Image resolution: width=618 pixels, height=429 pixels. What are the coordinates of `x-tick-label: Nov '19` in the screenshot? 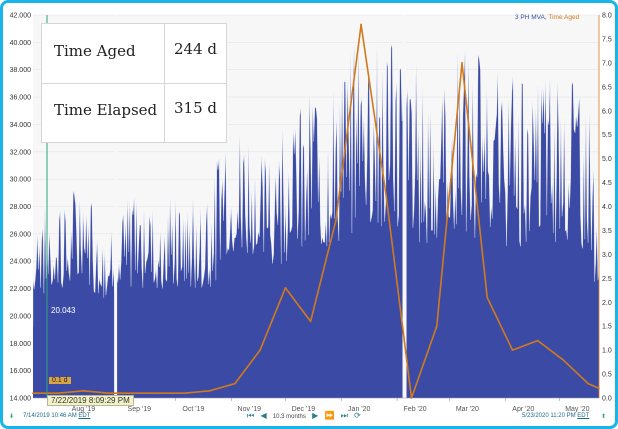 It's located at (250, 409).